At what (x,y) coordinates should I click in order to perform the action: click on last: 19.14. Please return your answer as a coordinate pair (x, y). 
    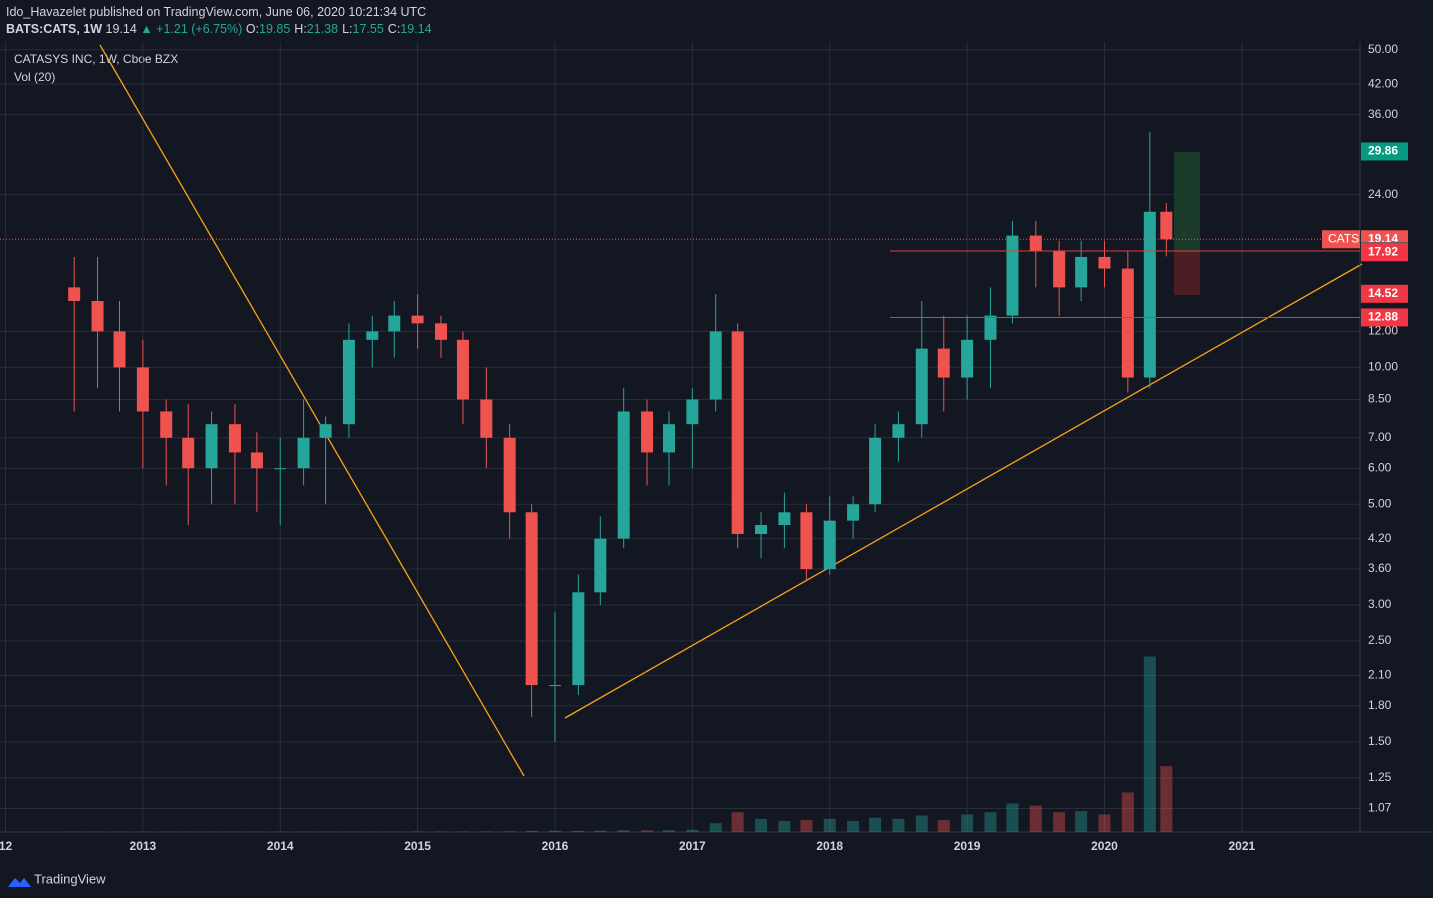
    Looking at the image, I should click on (121, 29).